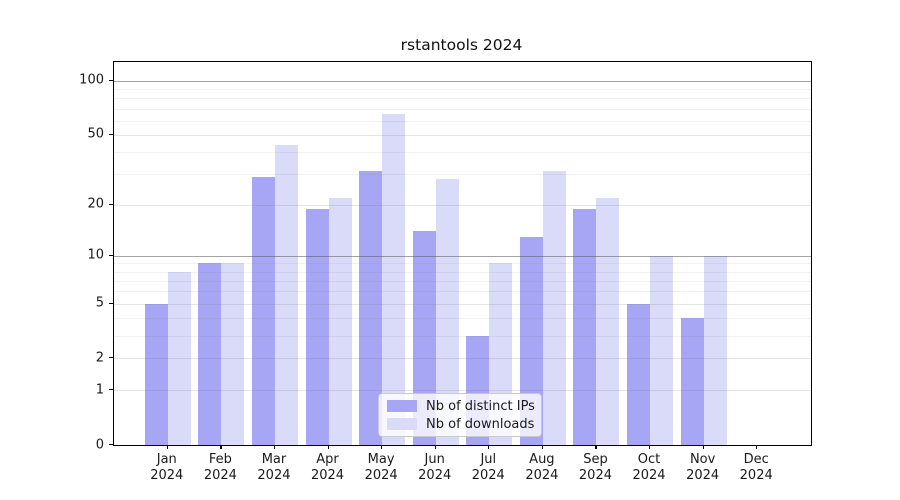 The height and width of the screenshot is (500, 900). Describe the element at coordinates (274, 467) in the screenshot. I see `x-tick-label: Mar 2024` at that location.